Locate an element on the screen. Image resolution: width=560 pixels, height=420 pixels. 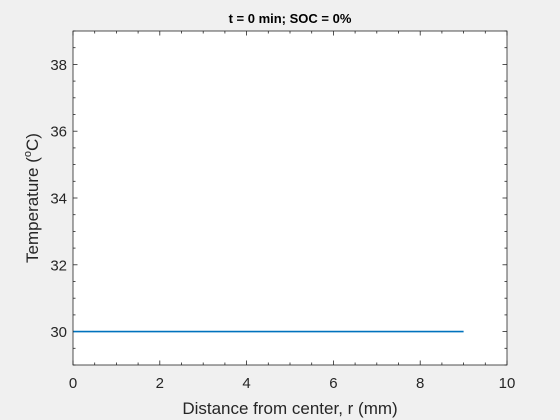
y-tick-labels: 30 32 34 36 38 is located at coordinates (58, 199).